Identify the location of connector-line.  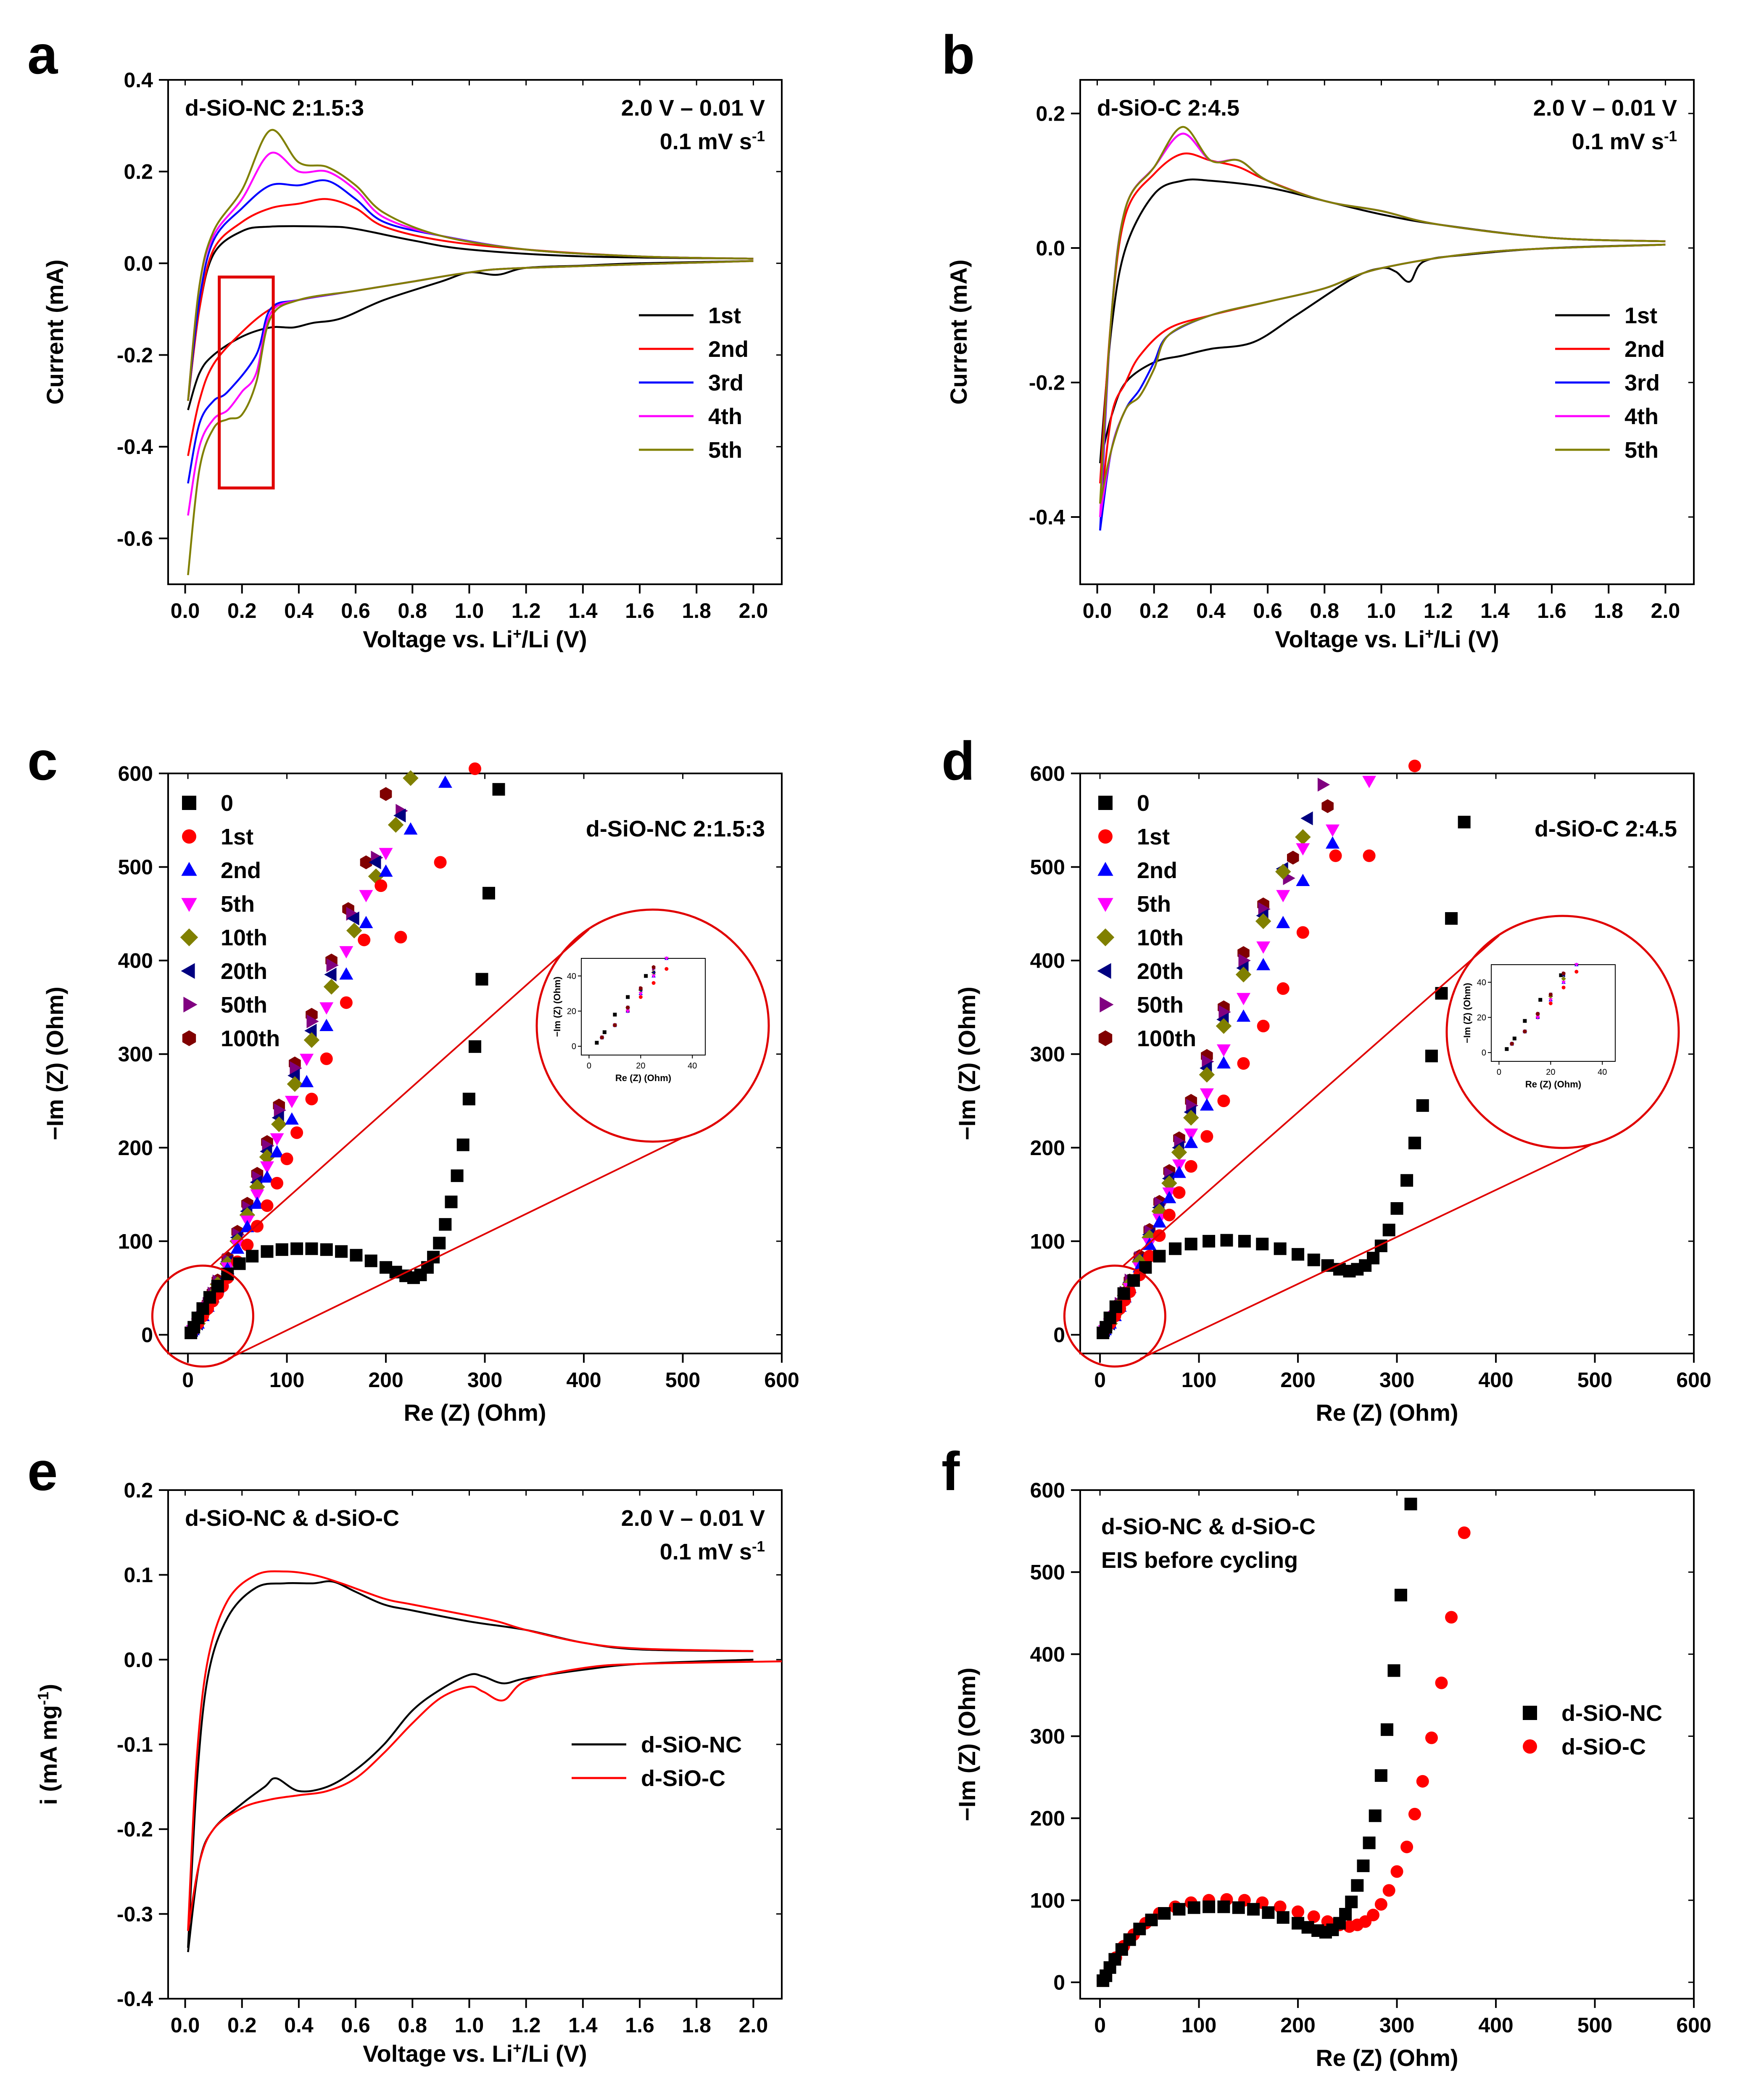
(1311, 1101).